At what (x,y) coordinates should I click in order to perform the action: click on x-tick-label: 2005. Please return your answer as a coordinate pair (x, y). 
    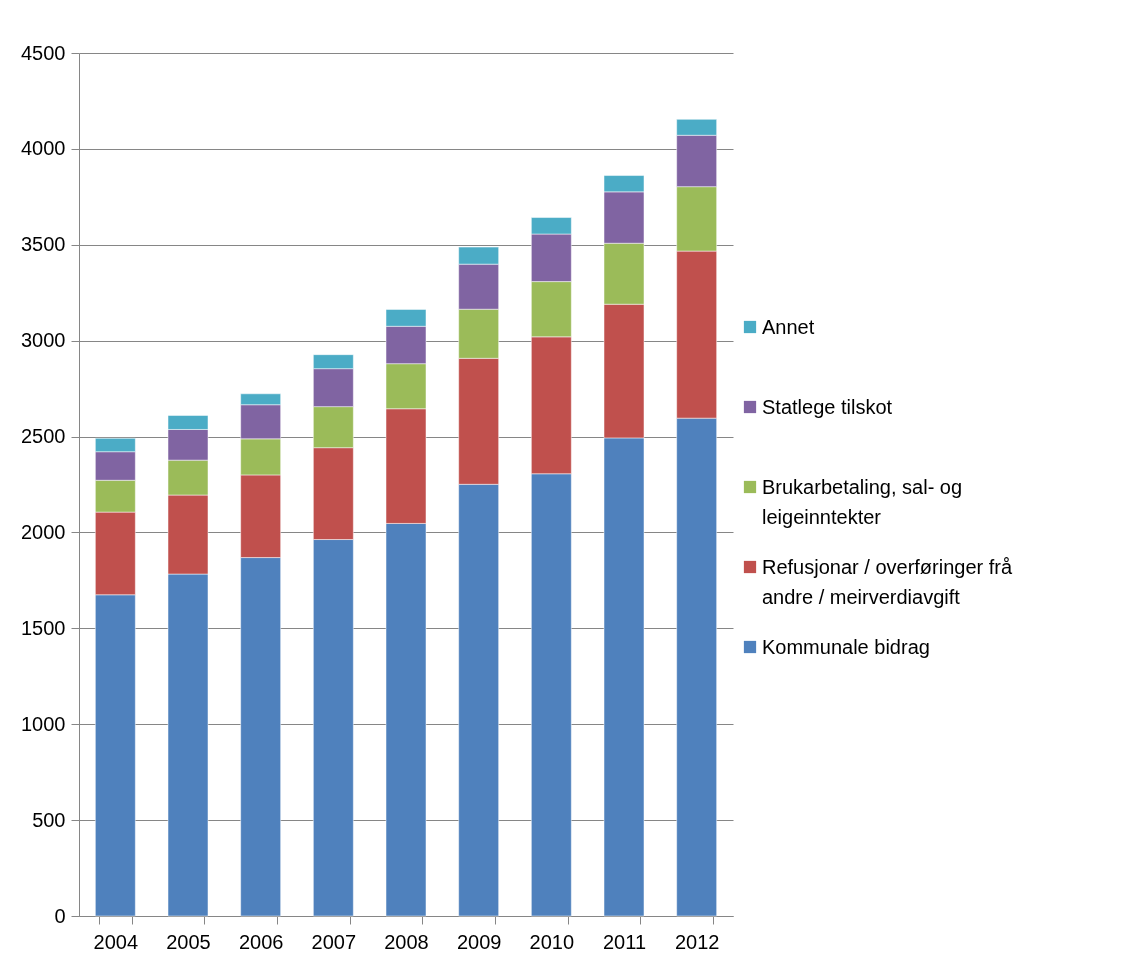
    Looking at the image, I should click on (188, 941).